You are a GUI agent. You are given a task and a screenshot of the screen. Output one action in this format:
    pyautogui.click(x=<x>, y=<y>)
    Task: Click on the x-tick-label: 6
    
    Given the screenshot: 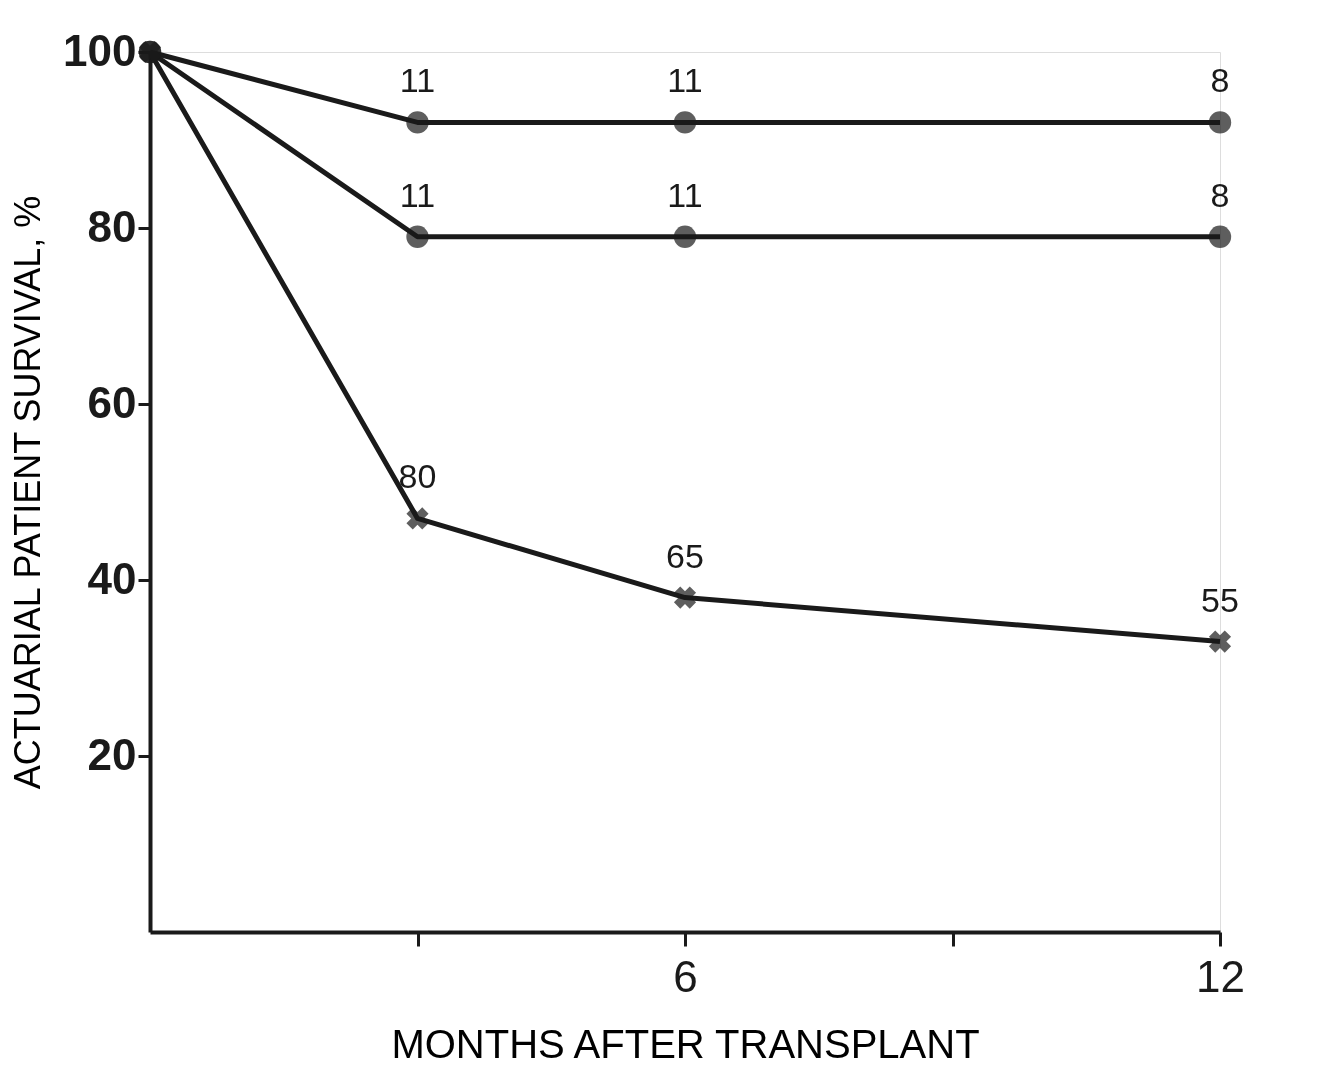 What is the action you would take?
    pyautogui.click(x=685, y=976)
    